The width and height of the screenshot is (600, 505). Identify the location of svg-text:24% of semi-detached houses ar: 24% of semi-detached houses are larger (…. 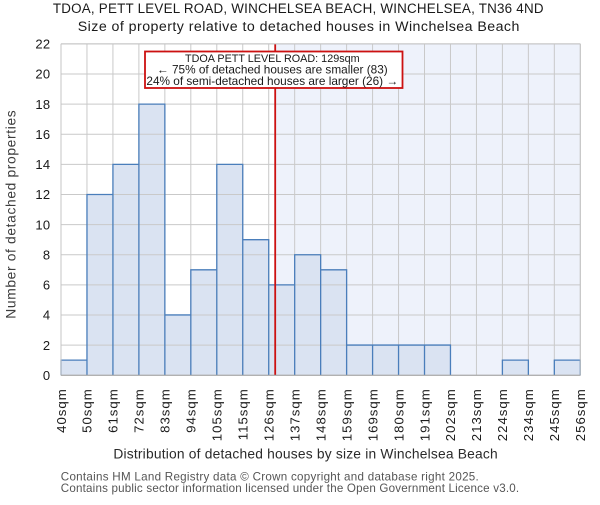
(272, 81).